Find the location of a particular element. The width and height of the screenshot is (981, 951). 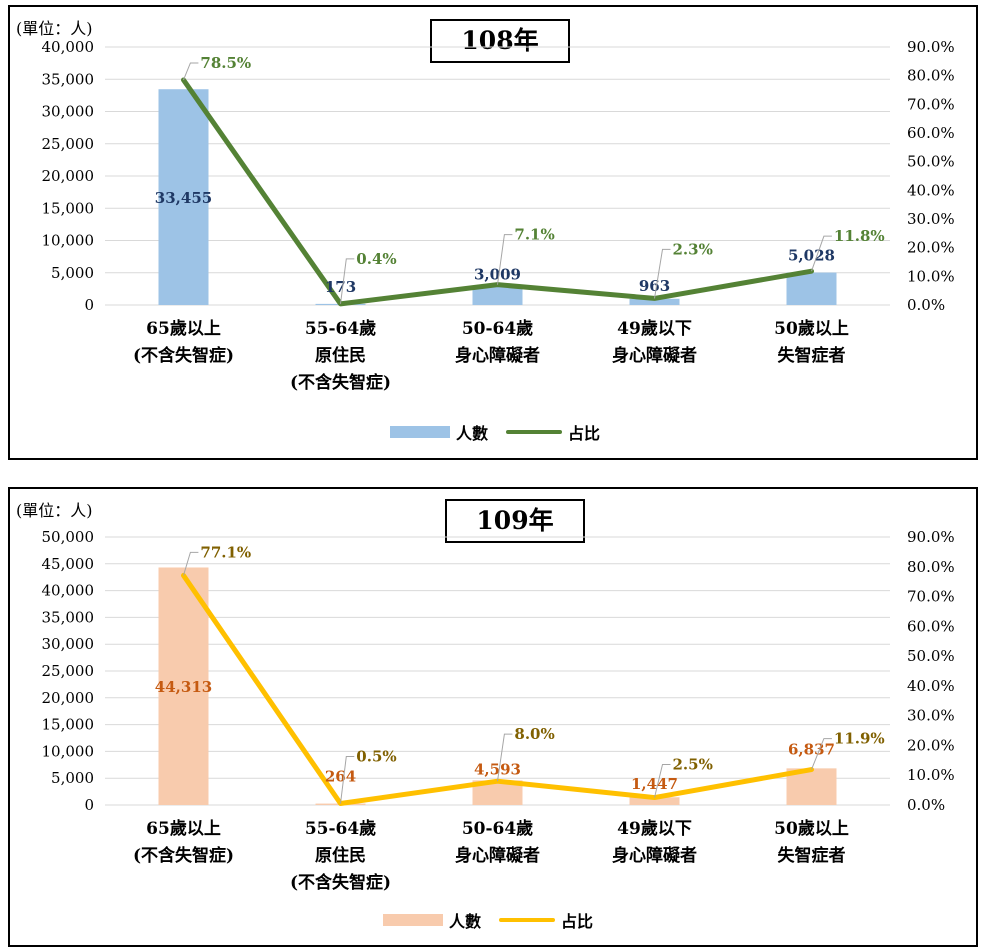

category-label: 55-64歲 is located at coordinates (340, 828).